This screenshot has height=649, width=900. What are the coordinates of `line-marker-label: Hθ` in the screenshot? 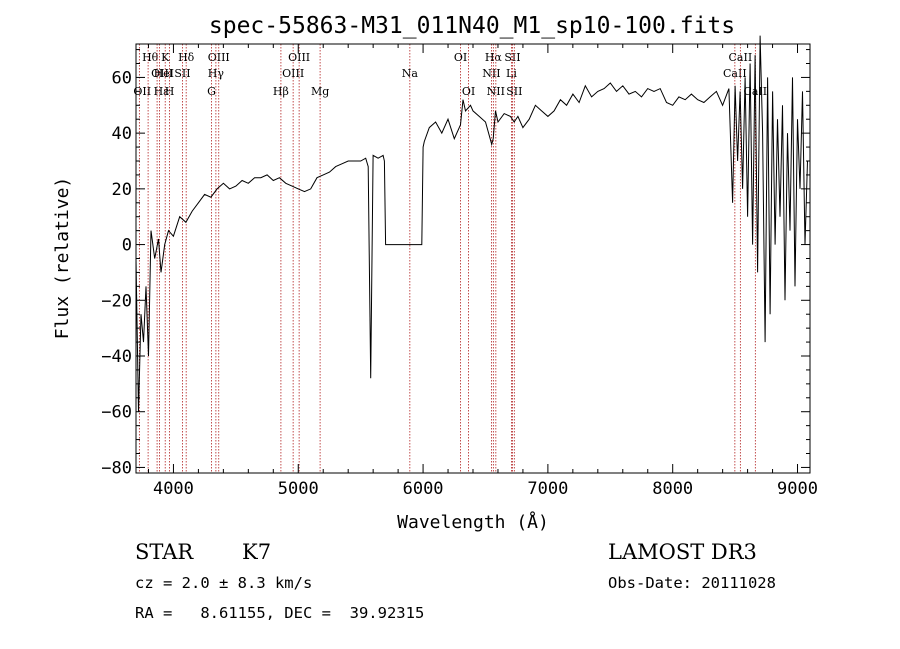 It's located at (150, 57).